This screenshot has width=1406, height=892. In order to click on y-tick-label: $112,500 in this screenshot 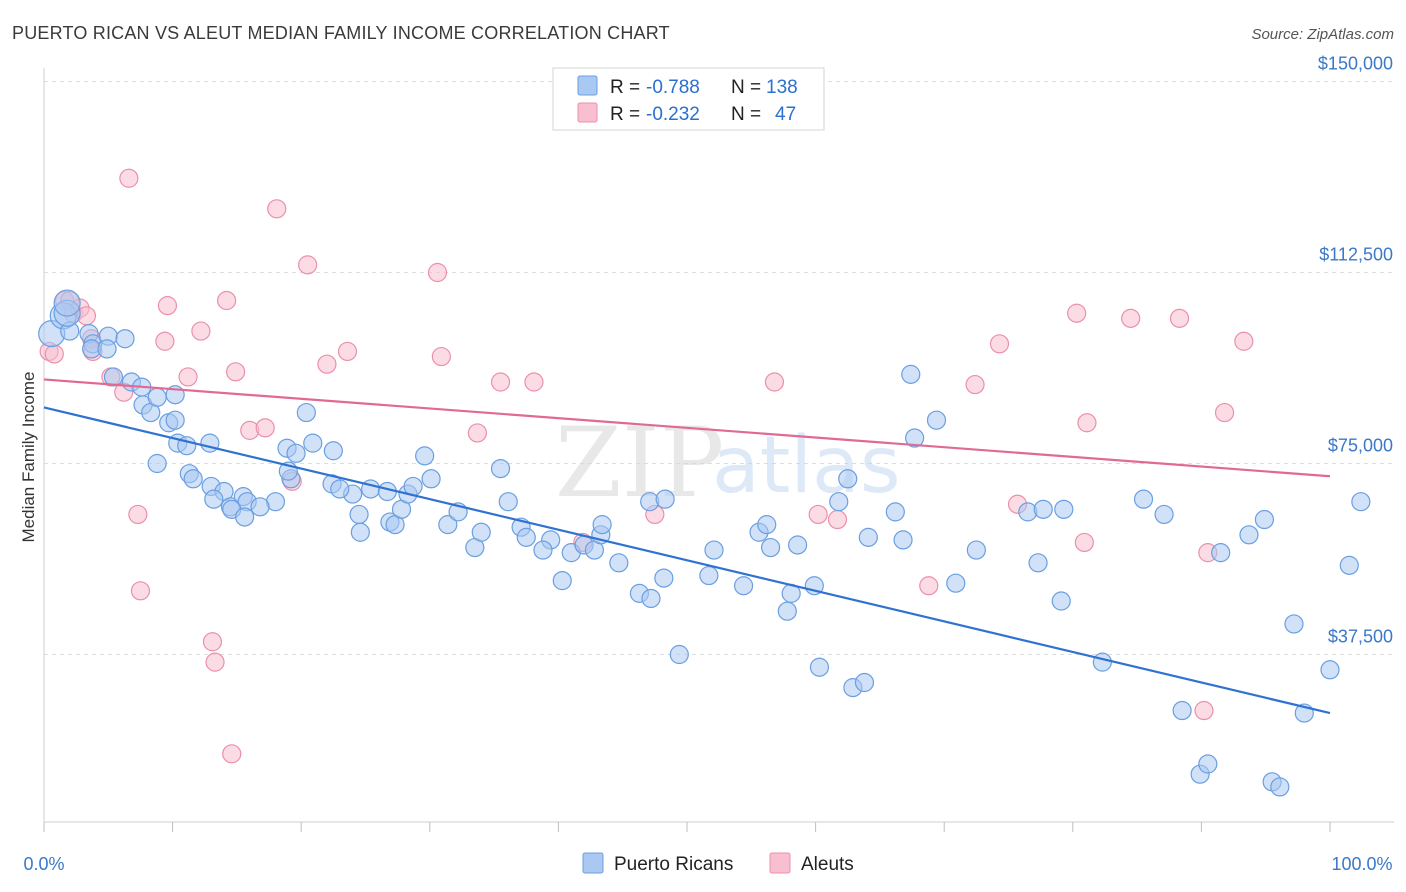, I will do `click(1356, 255)`.